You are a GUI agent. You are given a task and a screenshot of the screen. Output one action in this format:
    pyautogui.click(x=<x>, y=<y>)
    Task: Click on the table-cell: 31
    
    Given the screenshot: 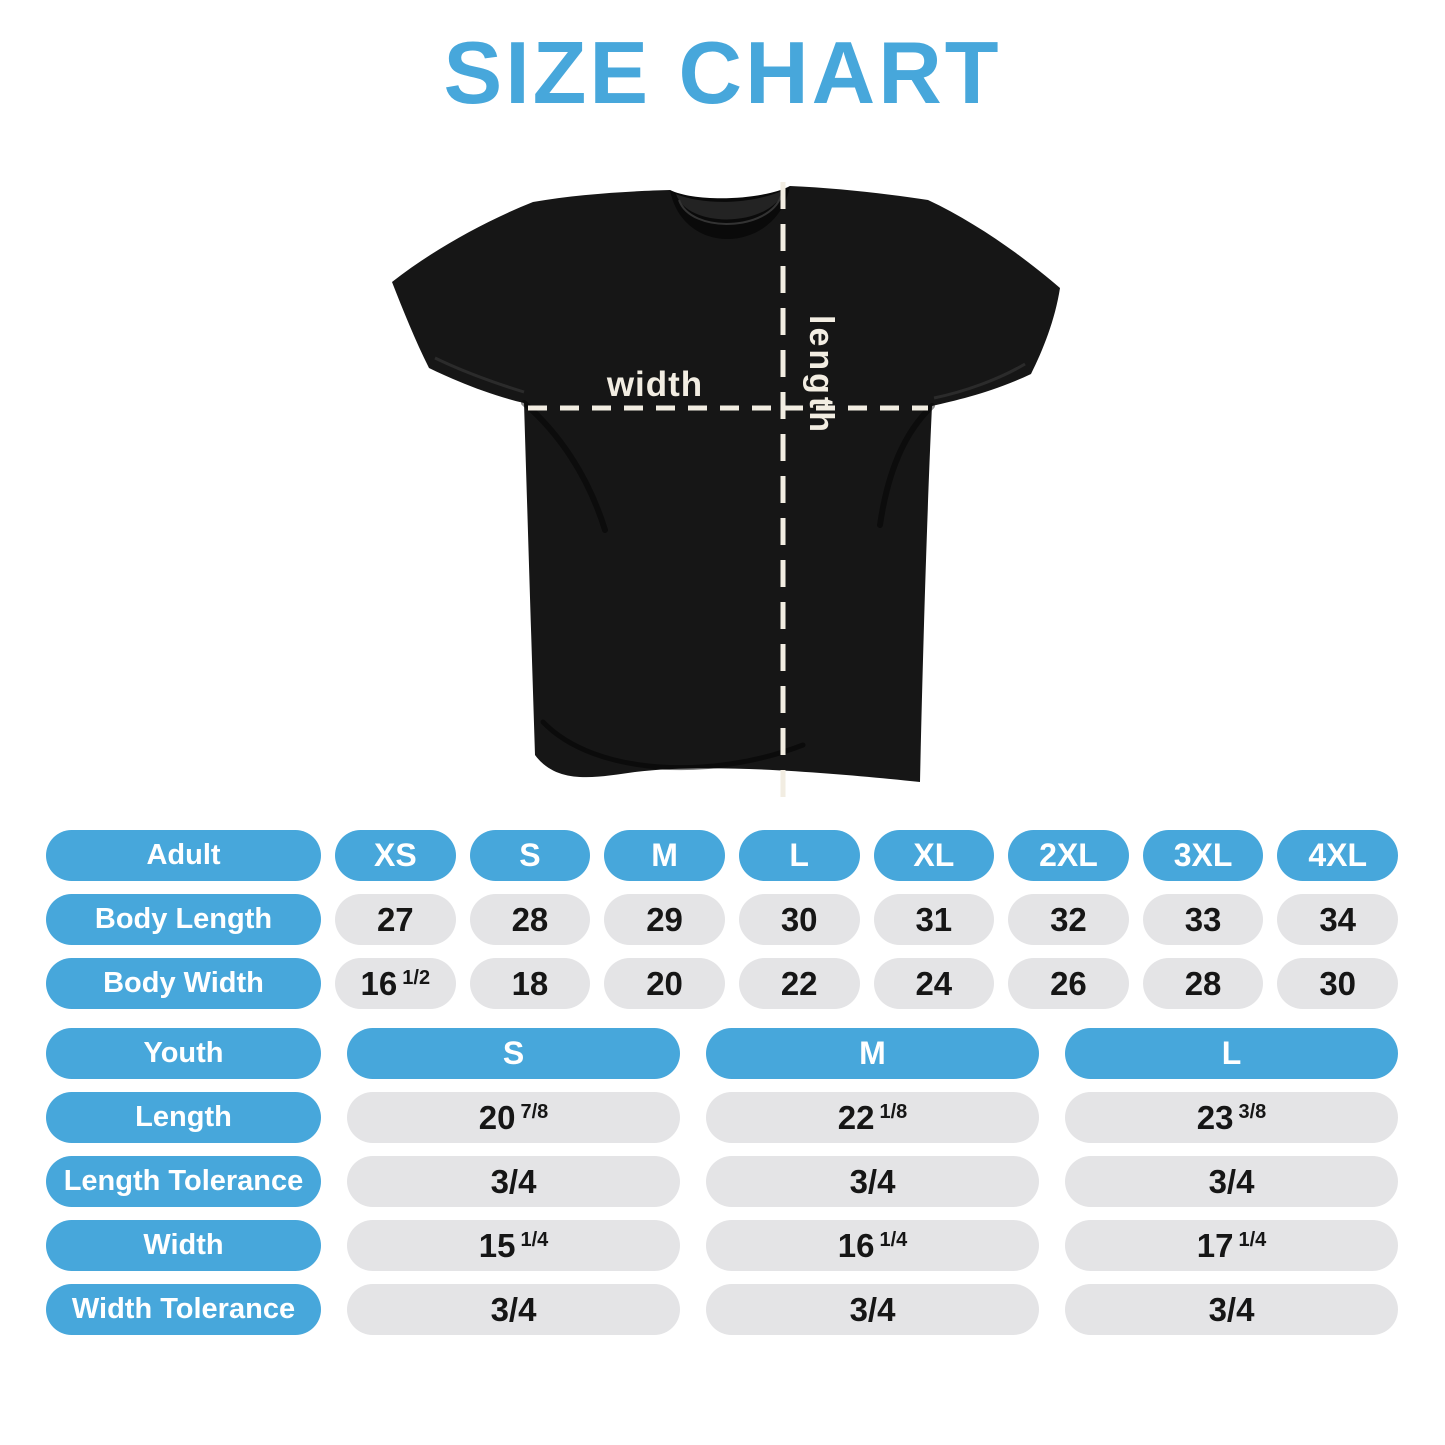 What is the action you would take?
    pyautogui.click(x=934, y=919)
    